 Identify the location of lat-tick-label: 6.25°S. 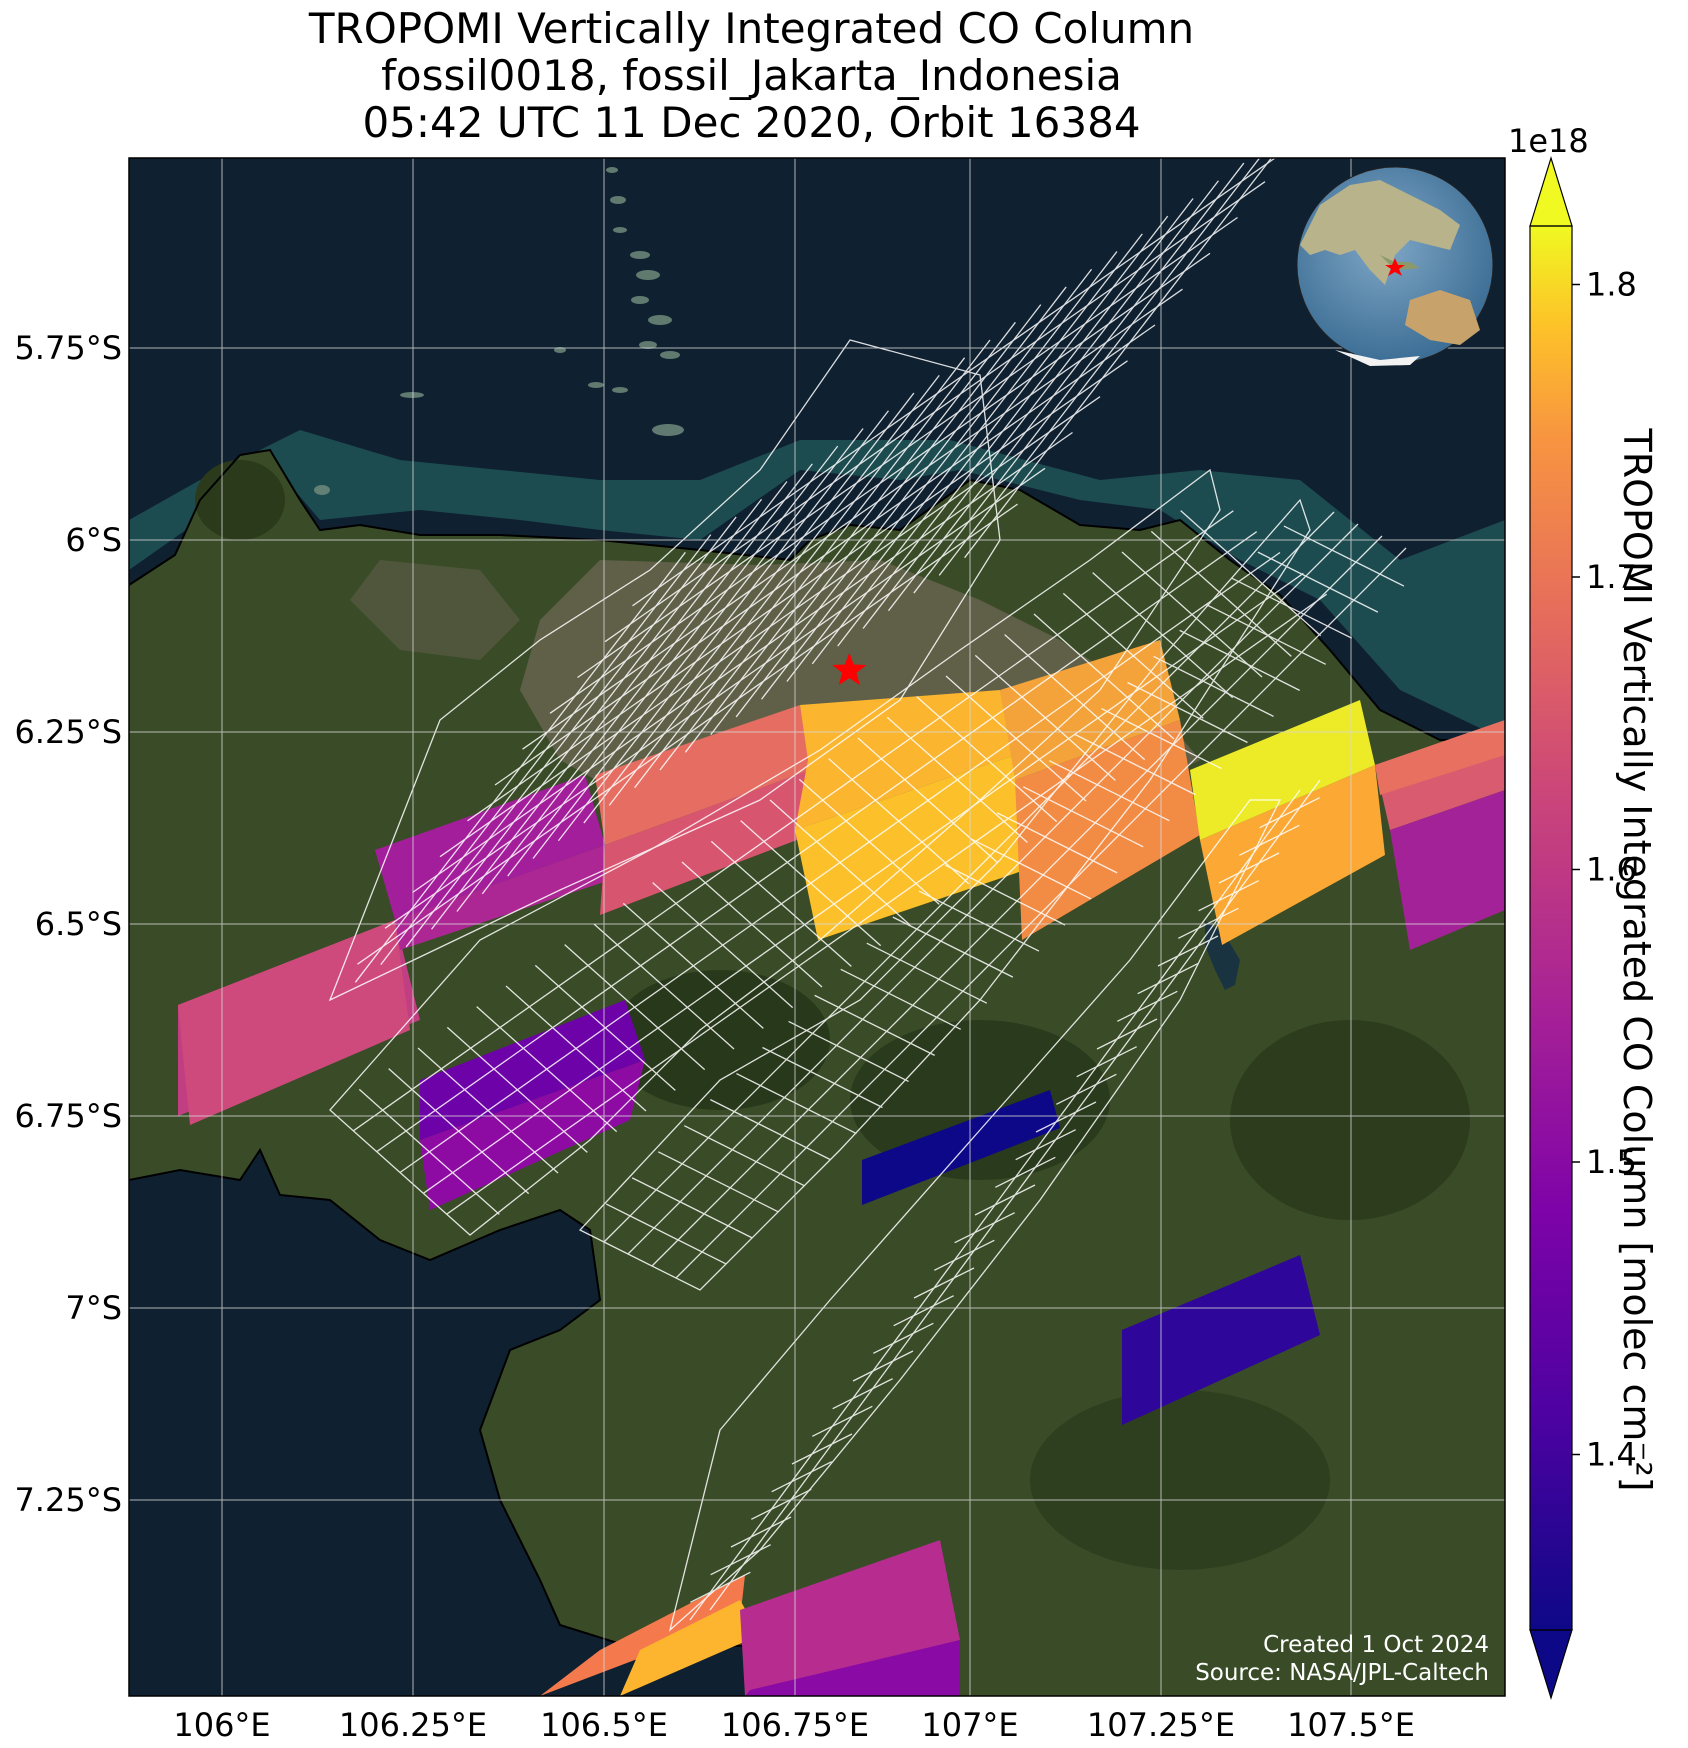
(68, 732).